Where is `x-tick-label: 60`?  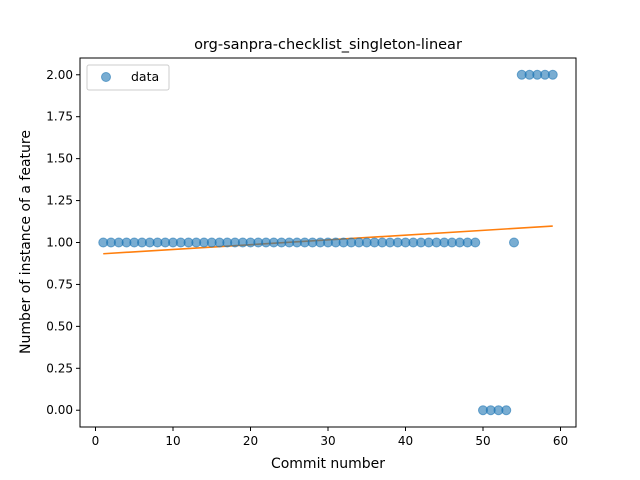
x-tick-label: 60 is located at coordinates (560, 441).